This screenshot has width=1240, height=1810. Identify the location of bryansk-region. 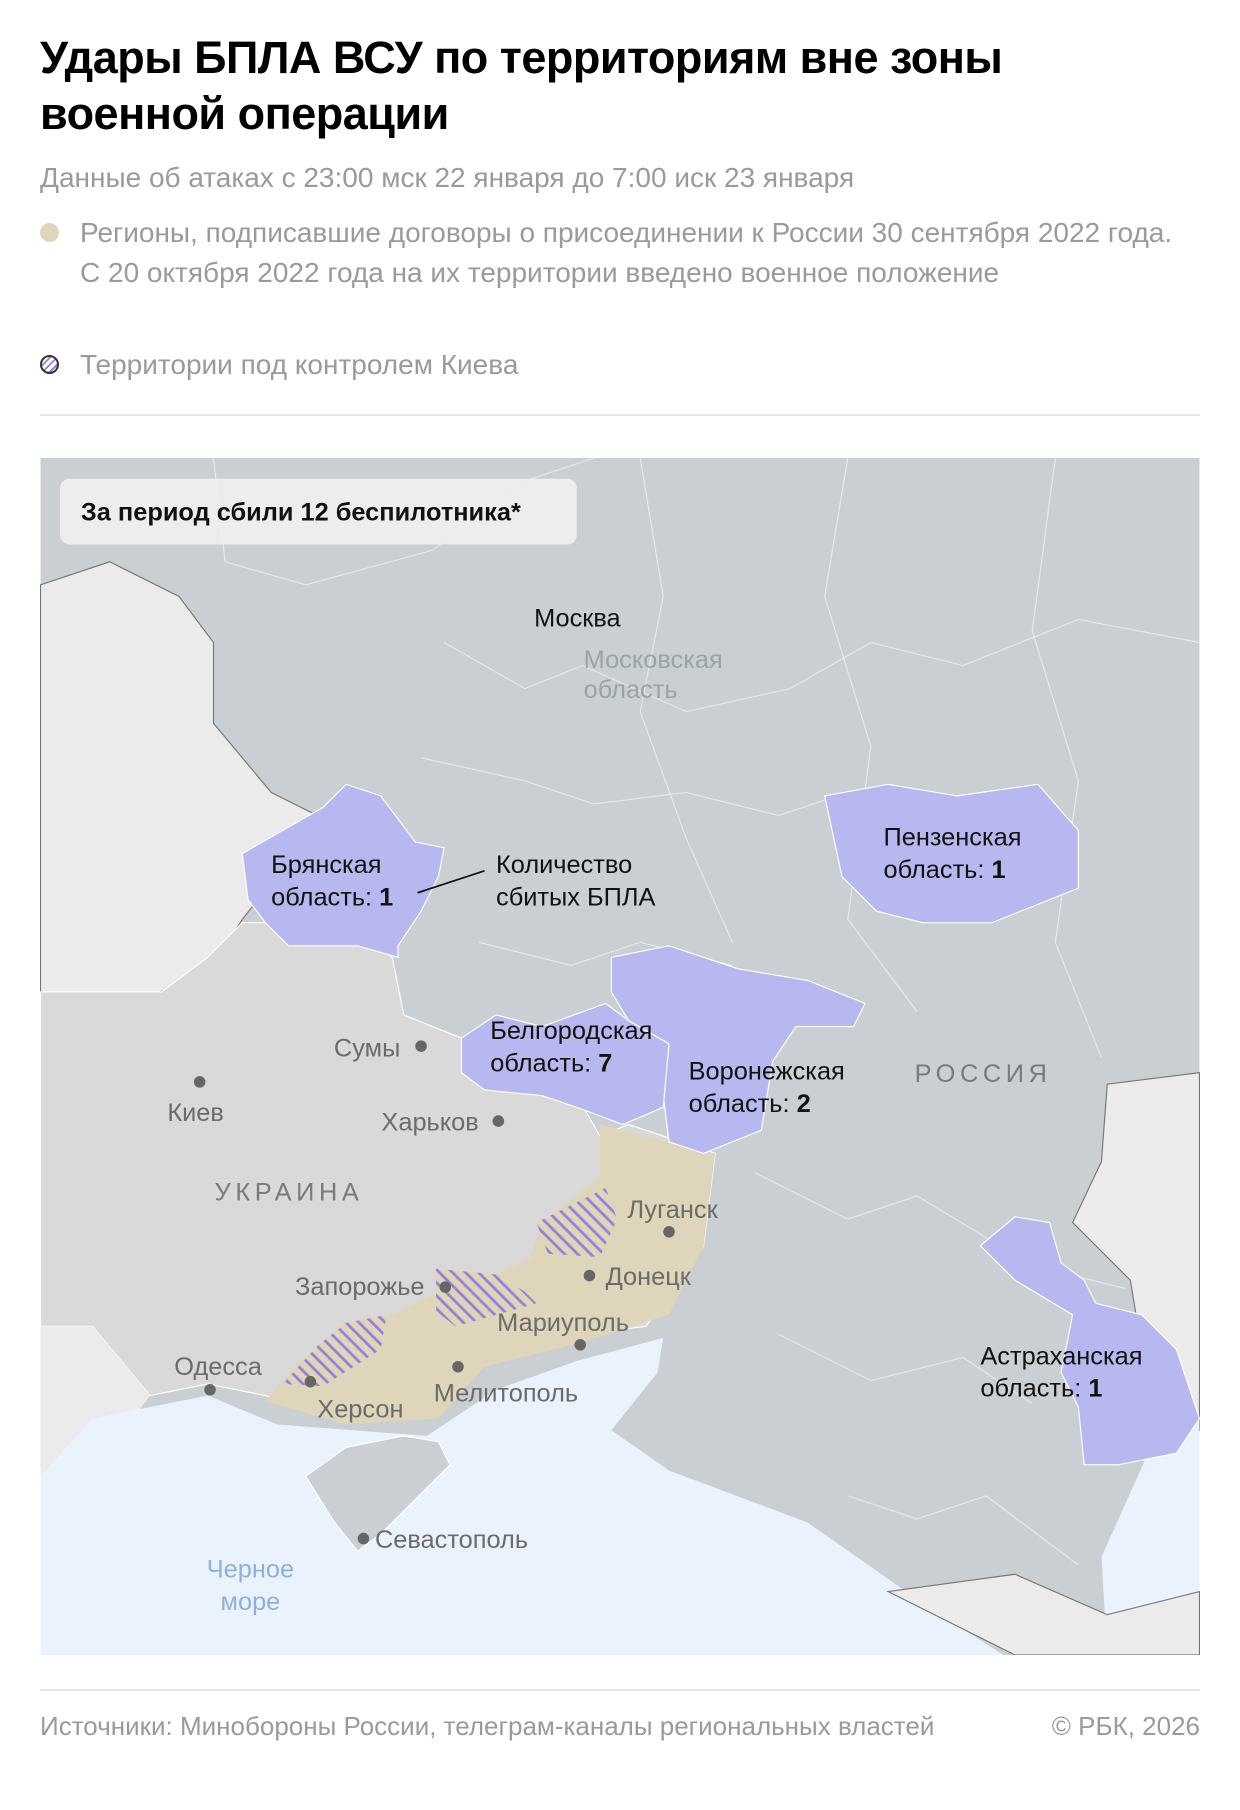
(343, 871).